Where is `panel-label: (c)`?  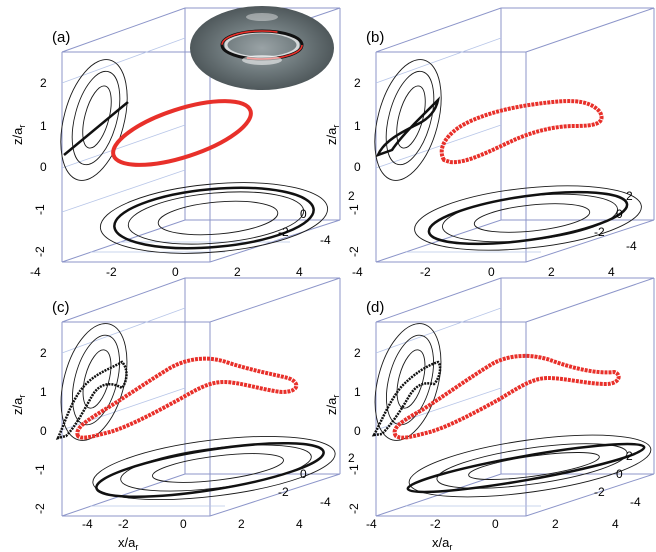
panel-label: (c) is located at coordinates (61, 307).